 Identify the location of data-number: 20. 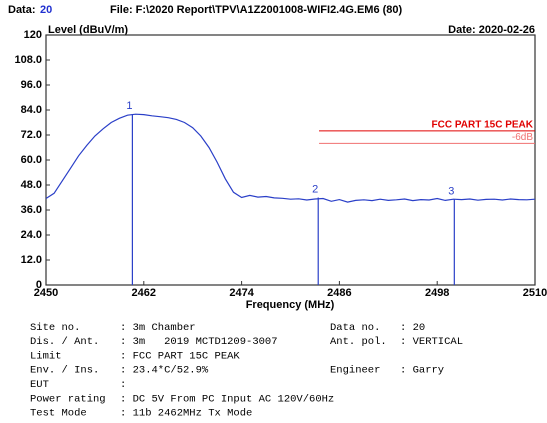
(46, 10).